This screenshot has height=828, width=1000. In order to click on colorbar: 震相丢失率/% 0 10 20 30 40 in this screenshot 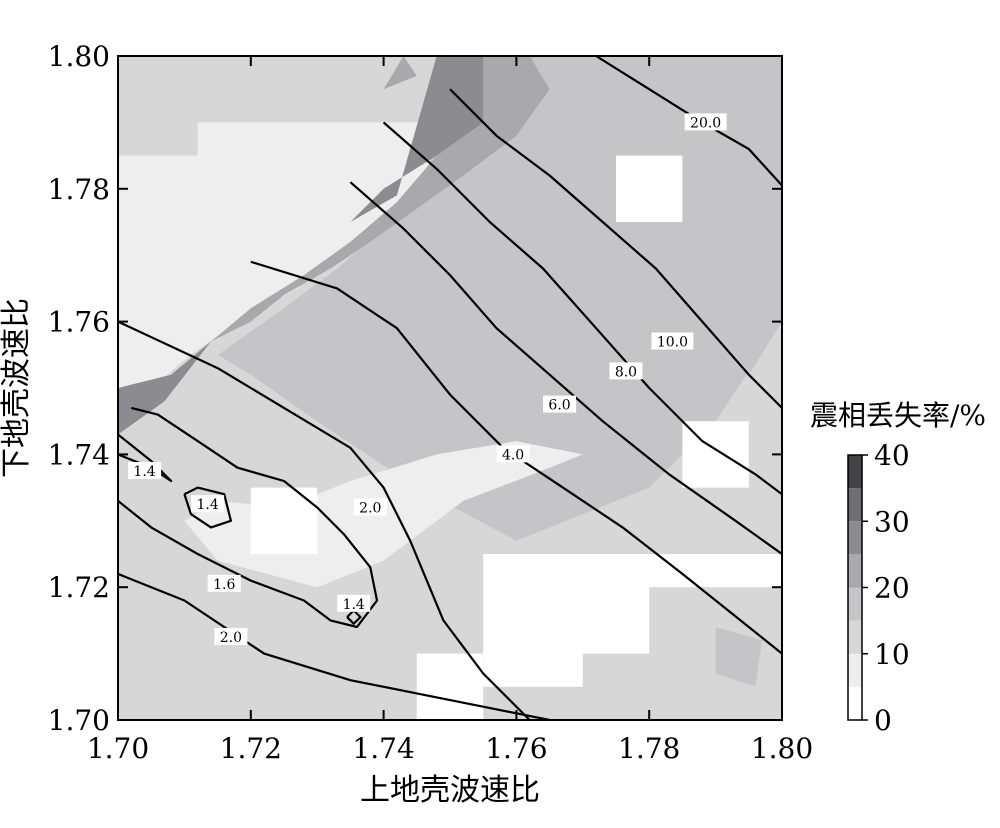, I will do `click(898, 568)`.